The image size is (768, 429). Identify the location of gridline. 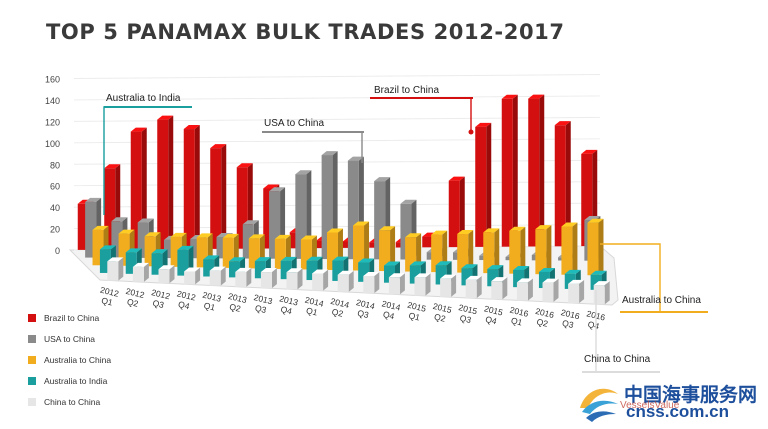
(337, 141).